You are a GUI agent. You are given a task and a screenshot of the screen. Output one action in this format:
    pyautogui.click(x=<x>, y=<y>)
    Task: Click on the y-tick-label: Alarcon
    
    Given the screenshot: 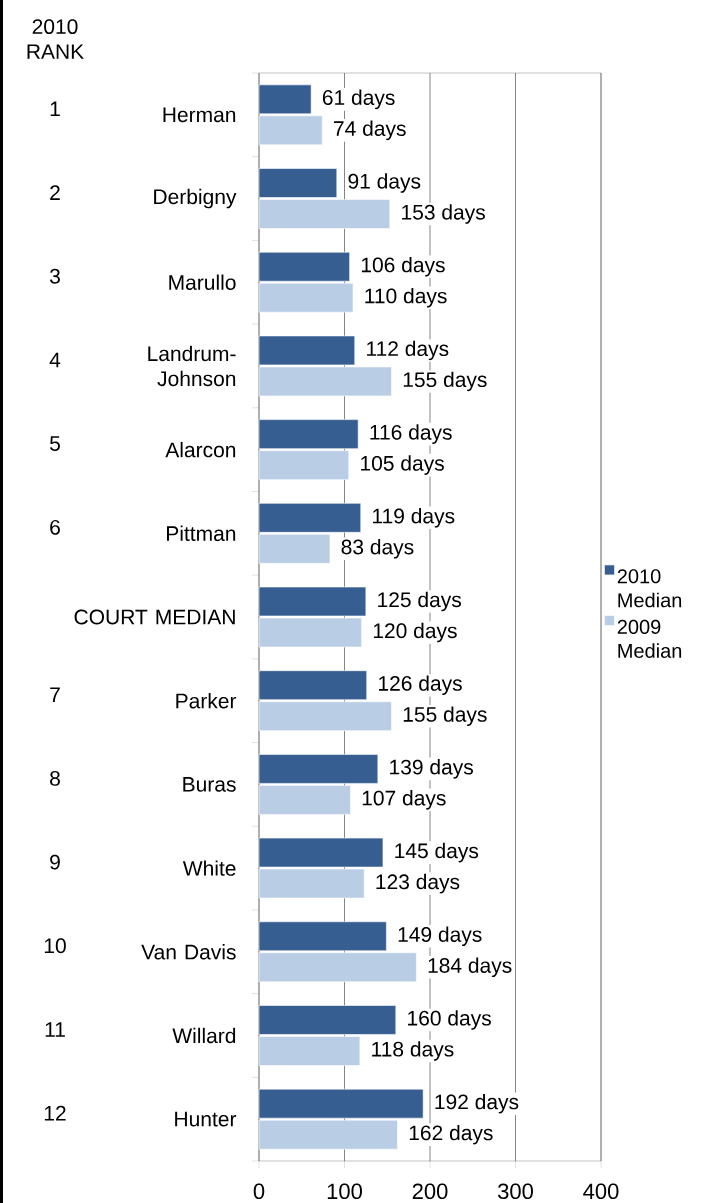 What is the action you would take?
    pyautogui.click(x=200, y=449)
    